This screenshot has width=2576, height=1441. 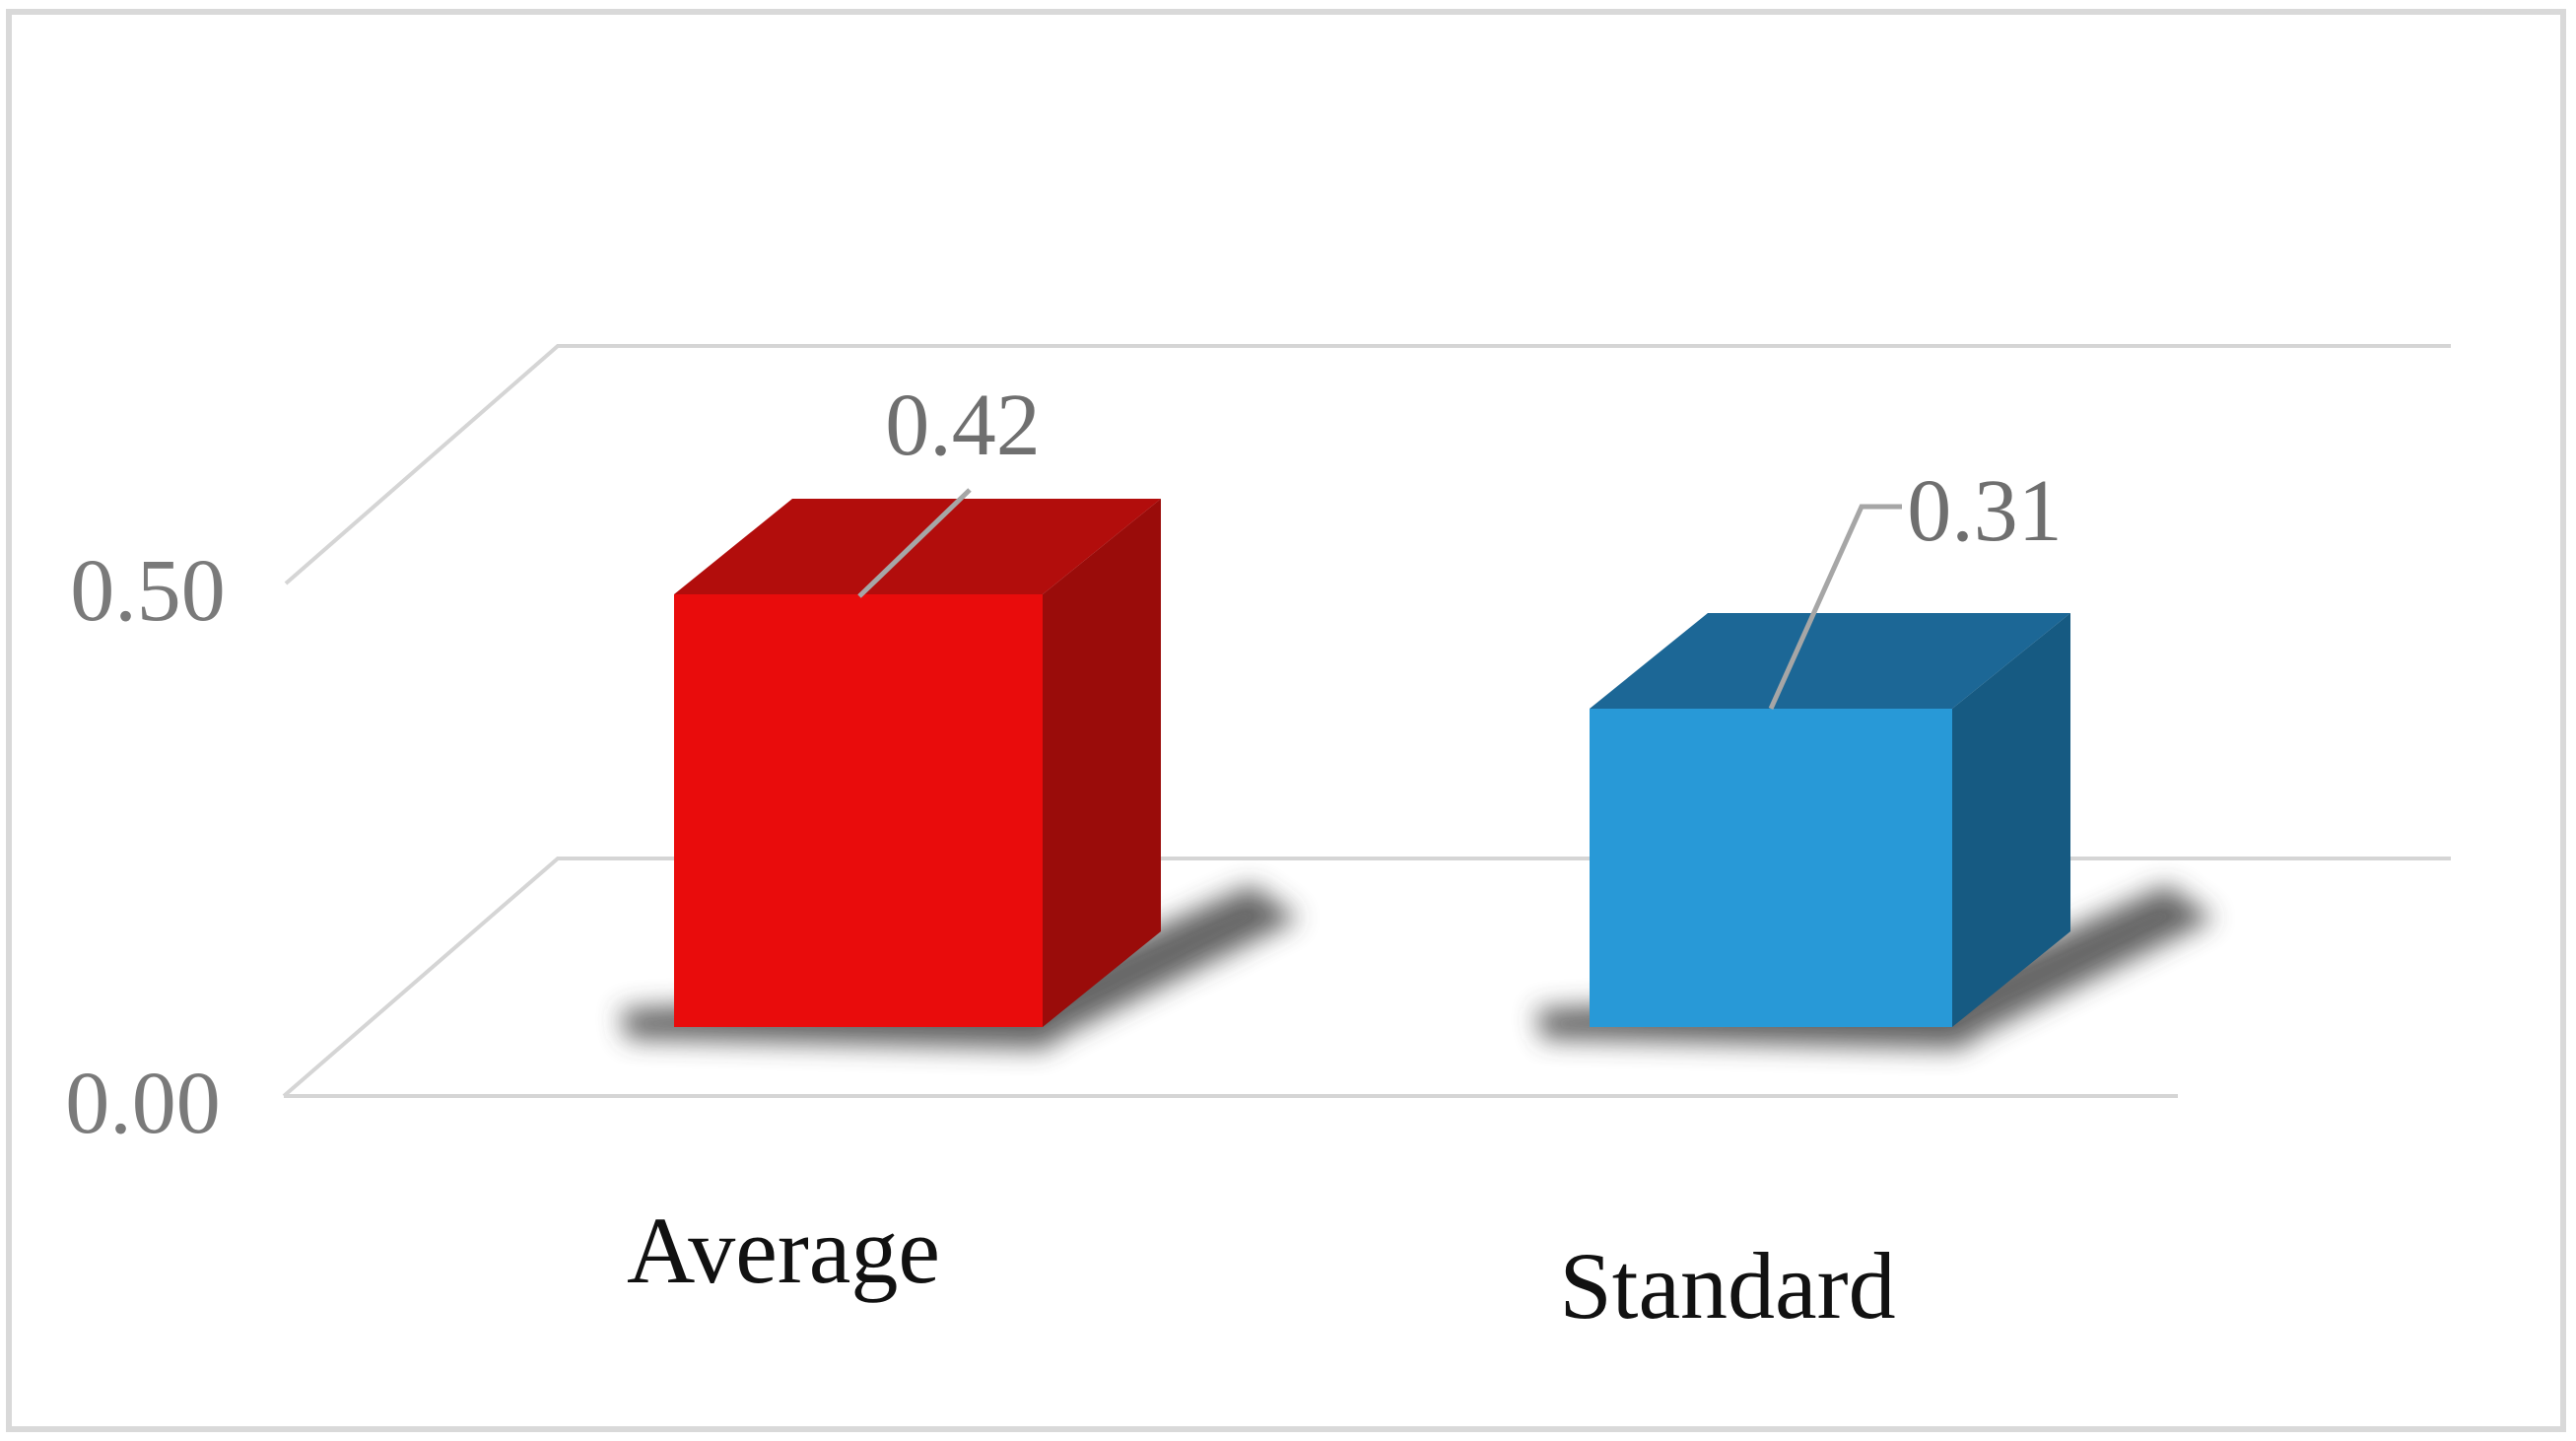 What do you see at coordinates (914, 543) in the screenshot?
I see `data-label-leader-average` at bounding box center [914, 543].